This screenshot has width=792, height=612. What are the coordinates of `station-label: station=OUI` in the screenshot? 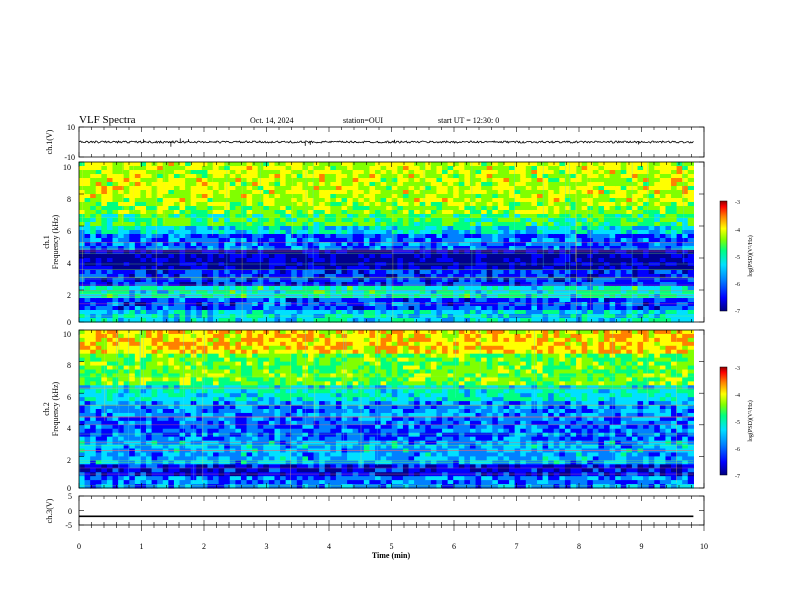 It's located at (363, 120).